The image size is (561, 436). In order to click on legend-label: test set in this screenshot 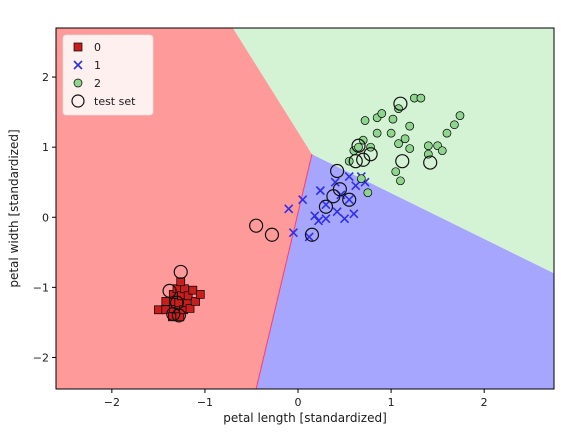, I will do `click(115, 101)`.